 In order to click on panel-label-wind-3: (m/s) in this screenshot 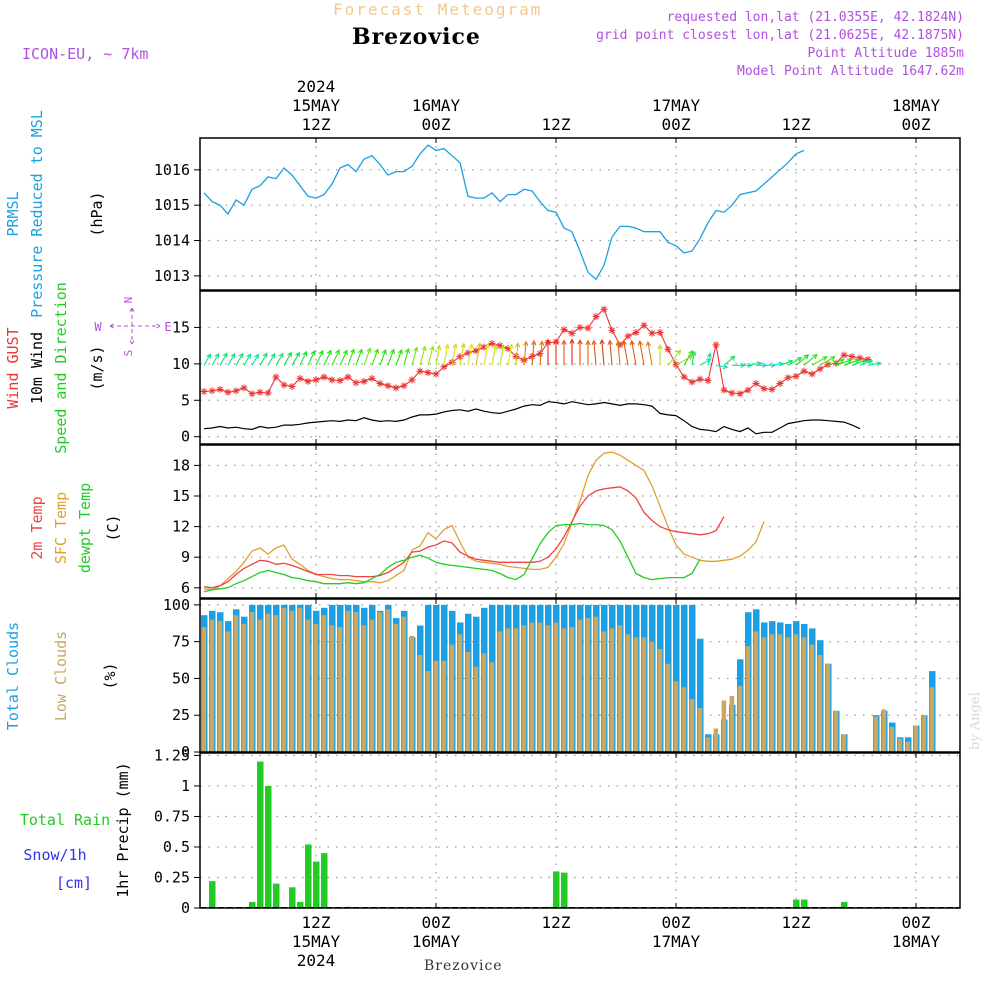, I will do `click(97, 367)`.